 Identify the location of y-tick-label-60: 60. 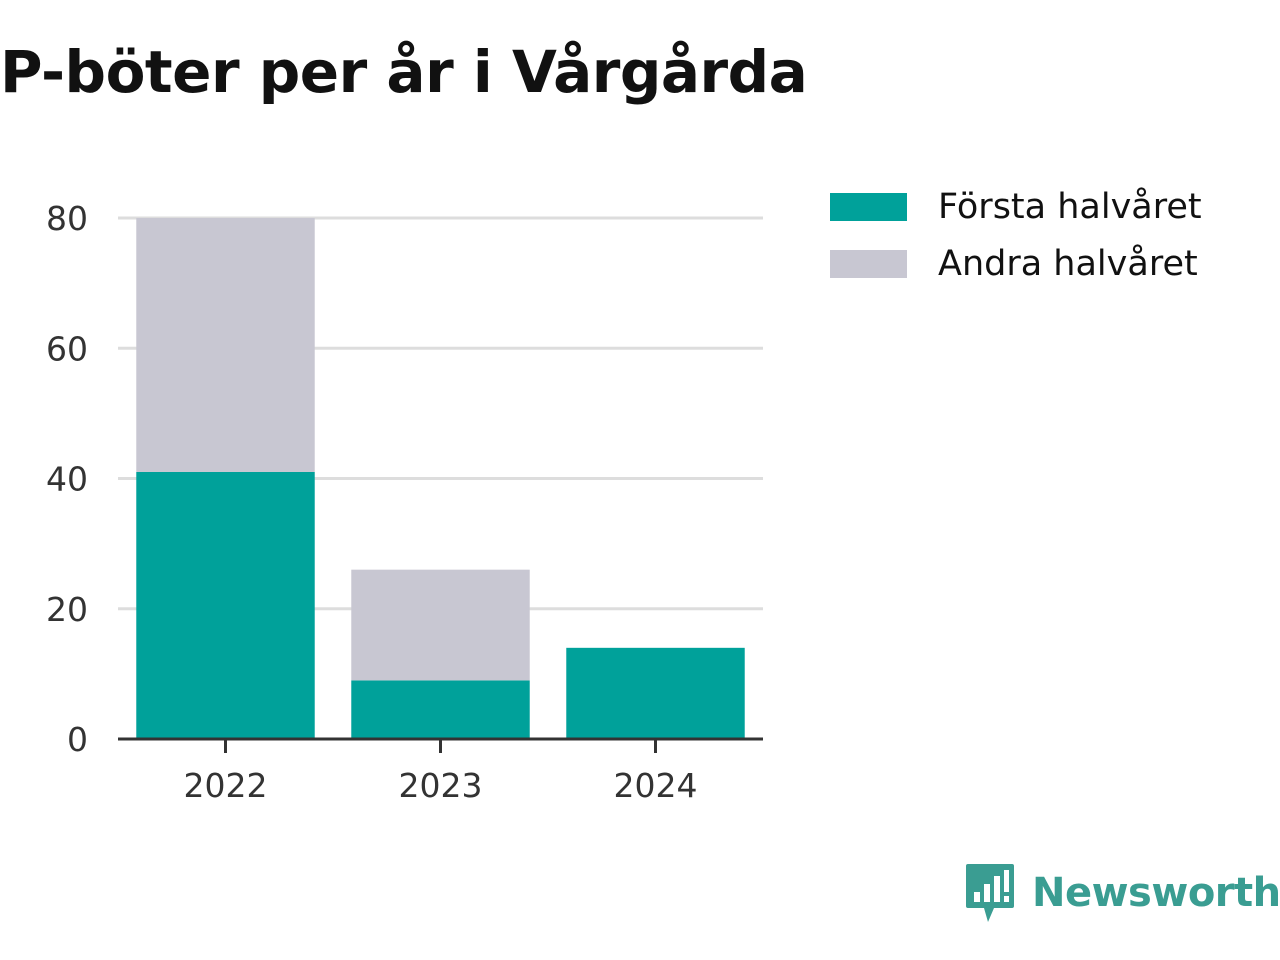
(67, 348).